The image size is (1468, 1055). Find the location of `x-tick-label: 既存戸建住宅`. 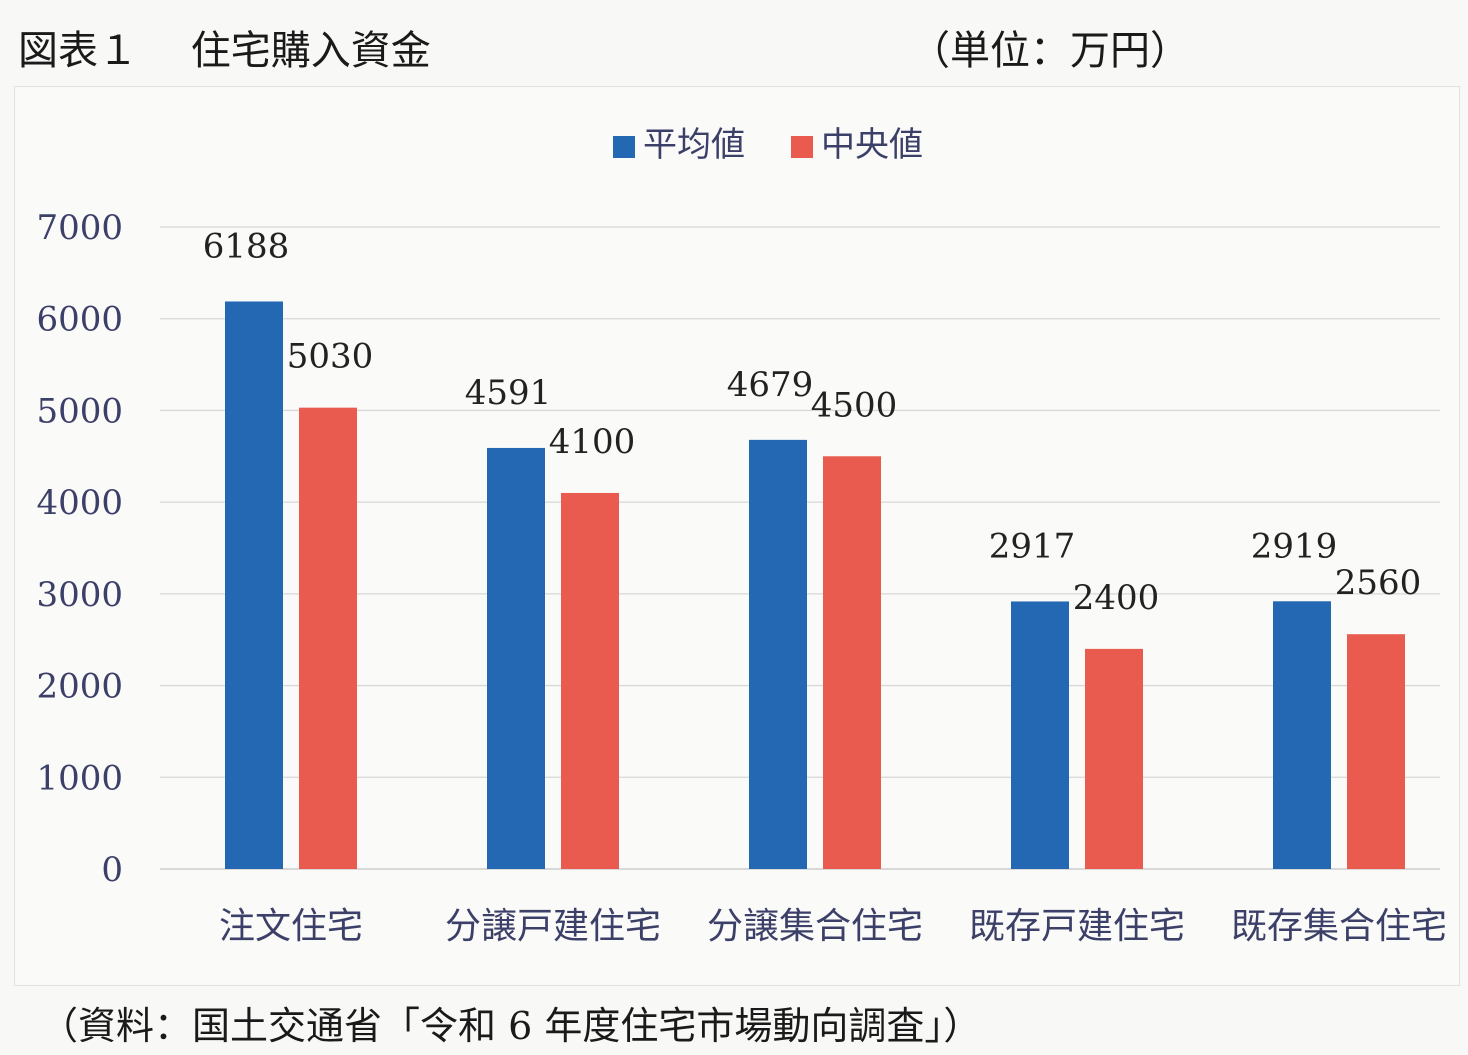

x-tick-label: 既存戸建住宅 is located at coordinates (1077, 926).